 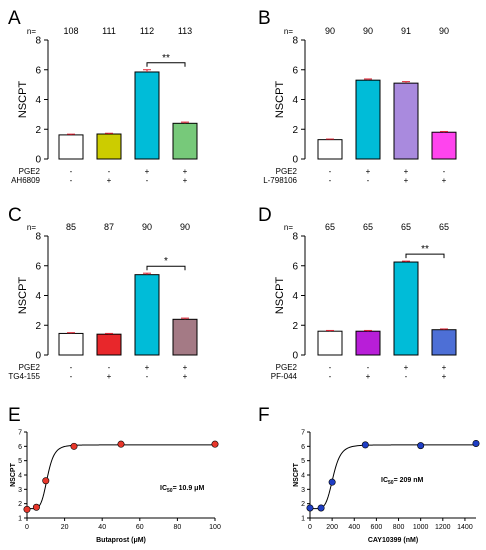 I want to click on y-tick-label: 3, so click(x=20, y=490).